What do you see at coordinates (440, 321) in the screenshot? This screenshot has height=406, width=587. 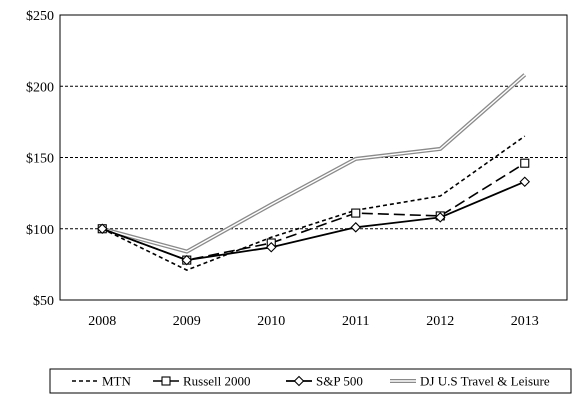 I see `x-tick-label: 2012` at bounding box center [440, 321].